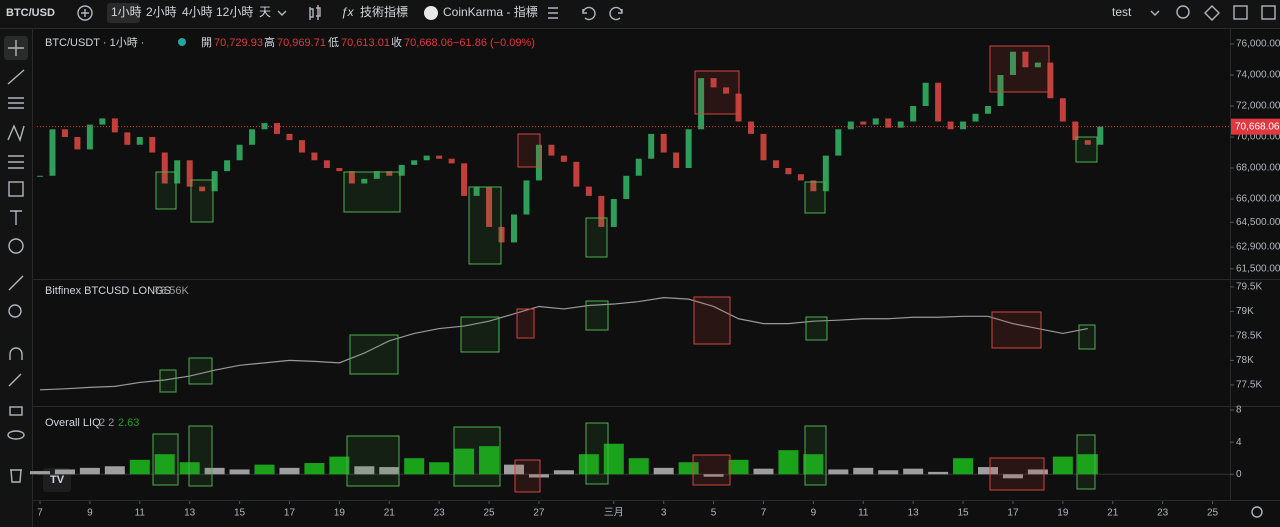 Image resolution: width=1280 pixels, height=527 pixels. Describe the element at coordinates (16, 435) in the screenshot. I see `visibility-tool` at that location.